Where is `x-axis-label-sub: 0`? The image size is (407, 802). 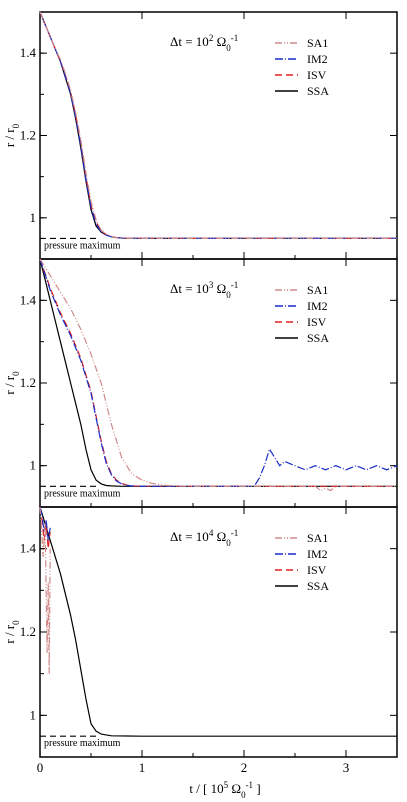 x-axis-label-sub: 0 is located at coordinates (243, 795).